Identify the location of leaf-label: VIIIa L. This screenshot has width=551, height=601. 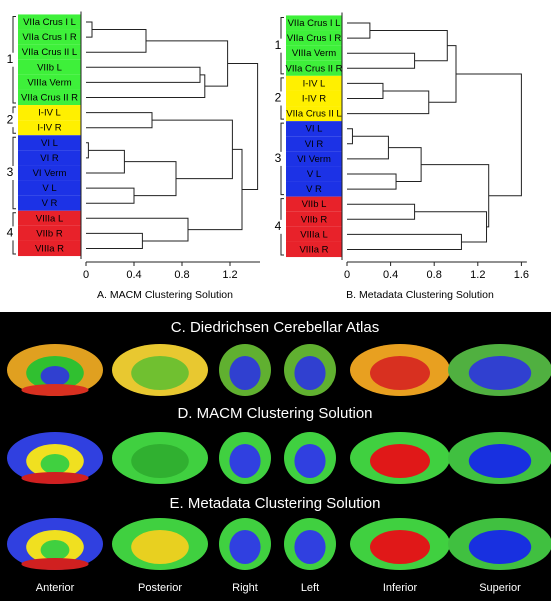
(313, 234).